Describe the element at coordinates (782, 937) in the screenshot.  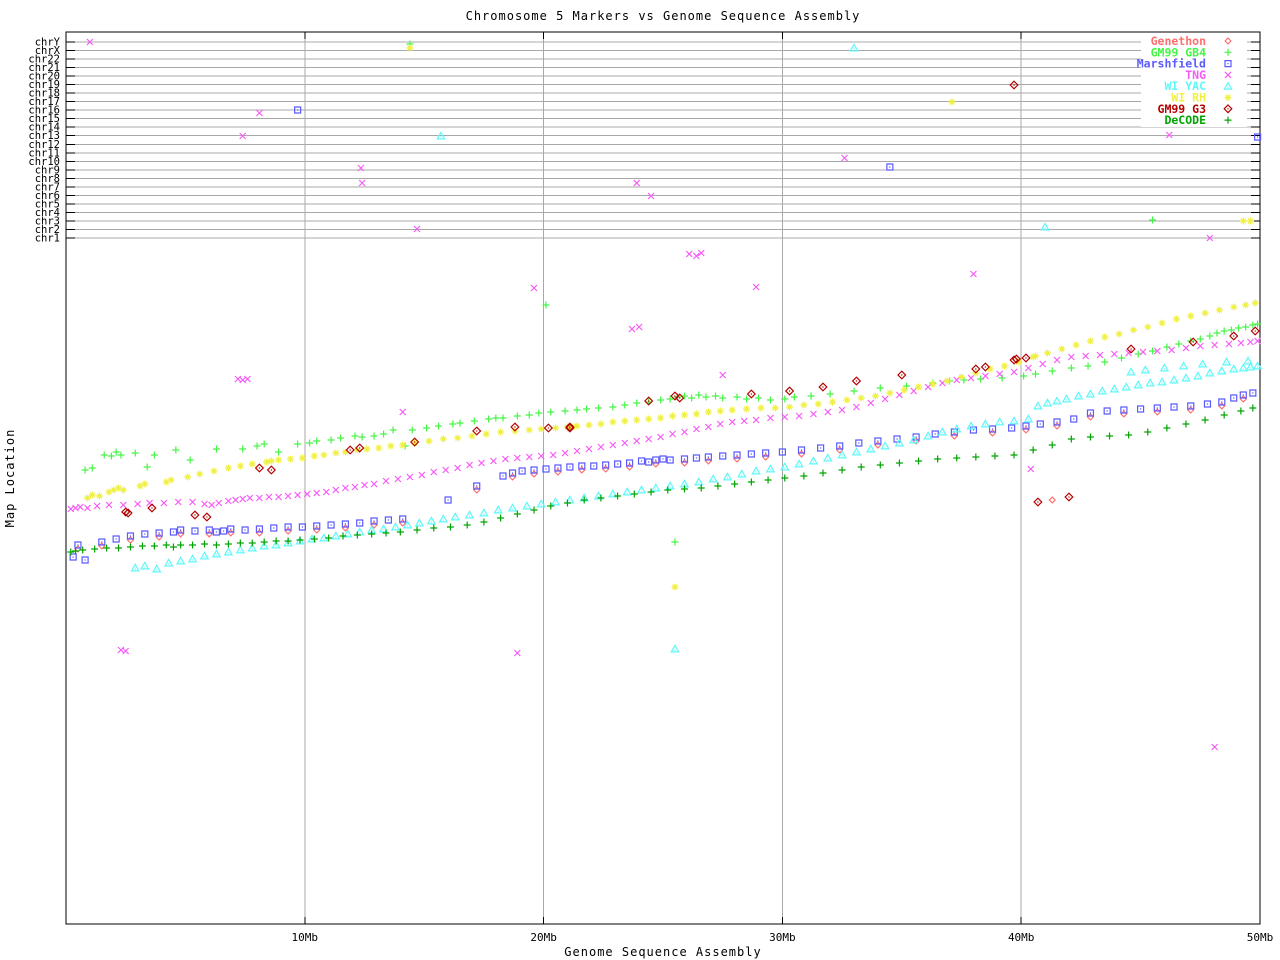
I see `x-tick-label: 30Mb` at that location.